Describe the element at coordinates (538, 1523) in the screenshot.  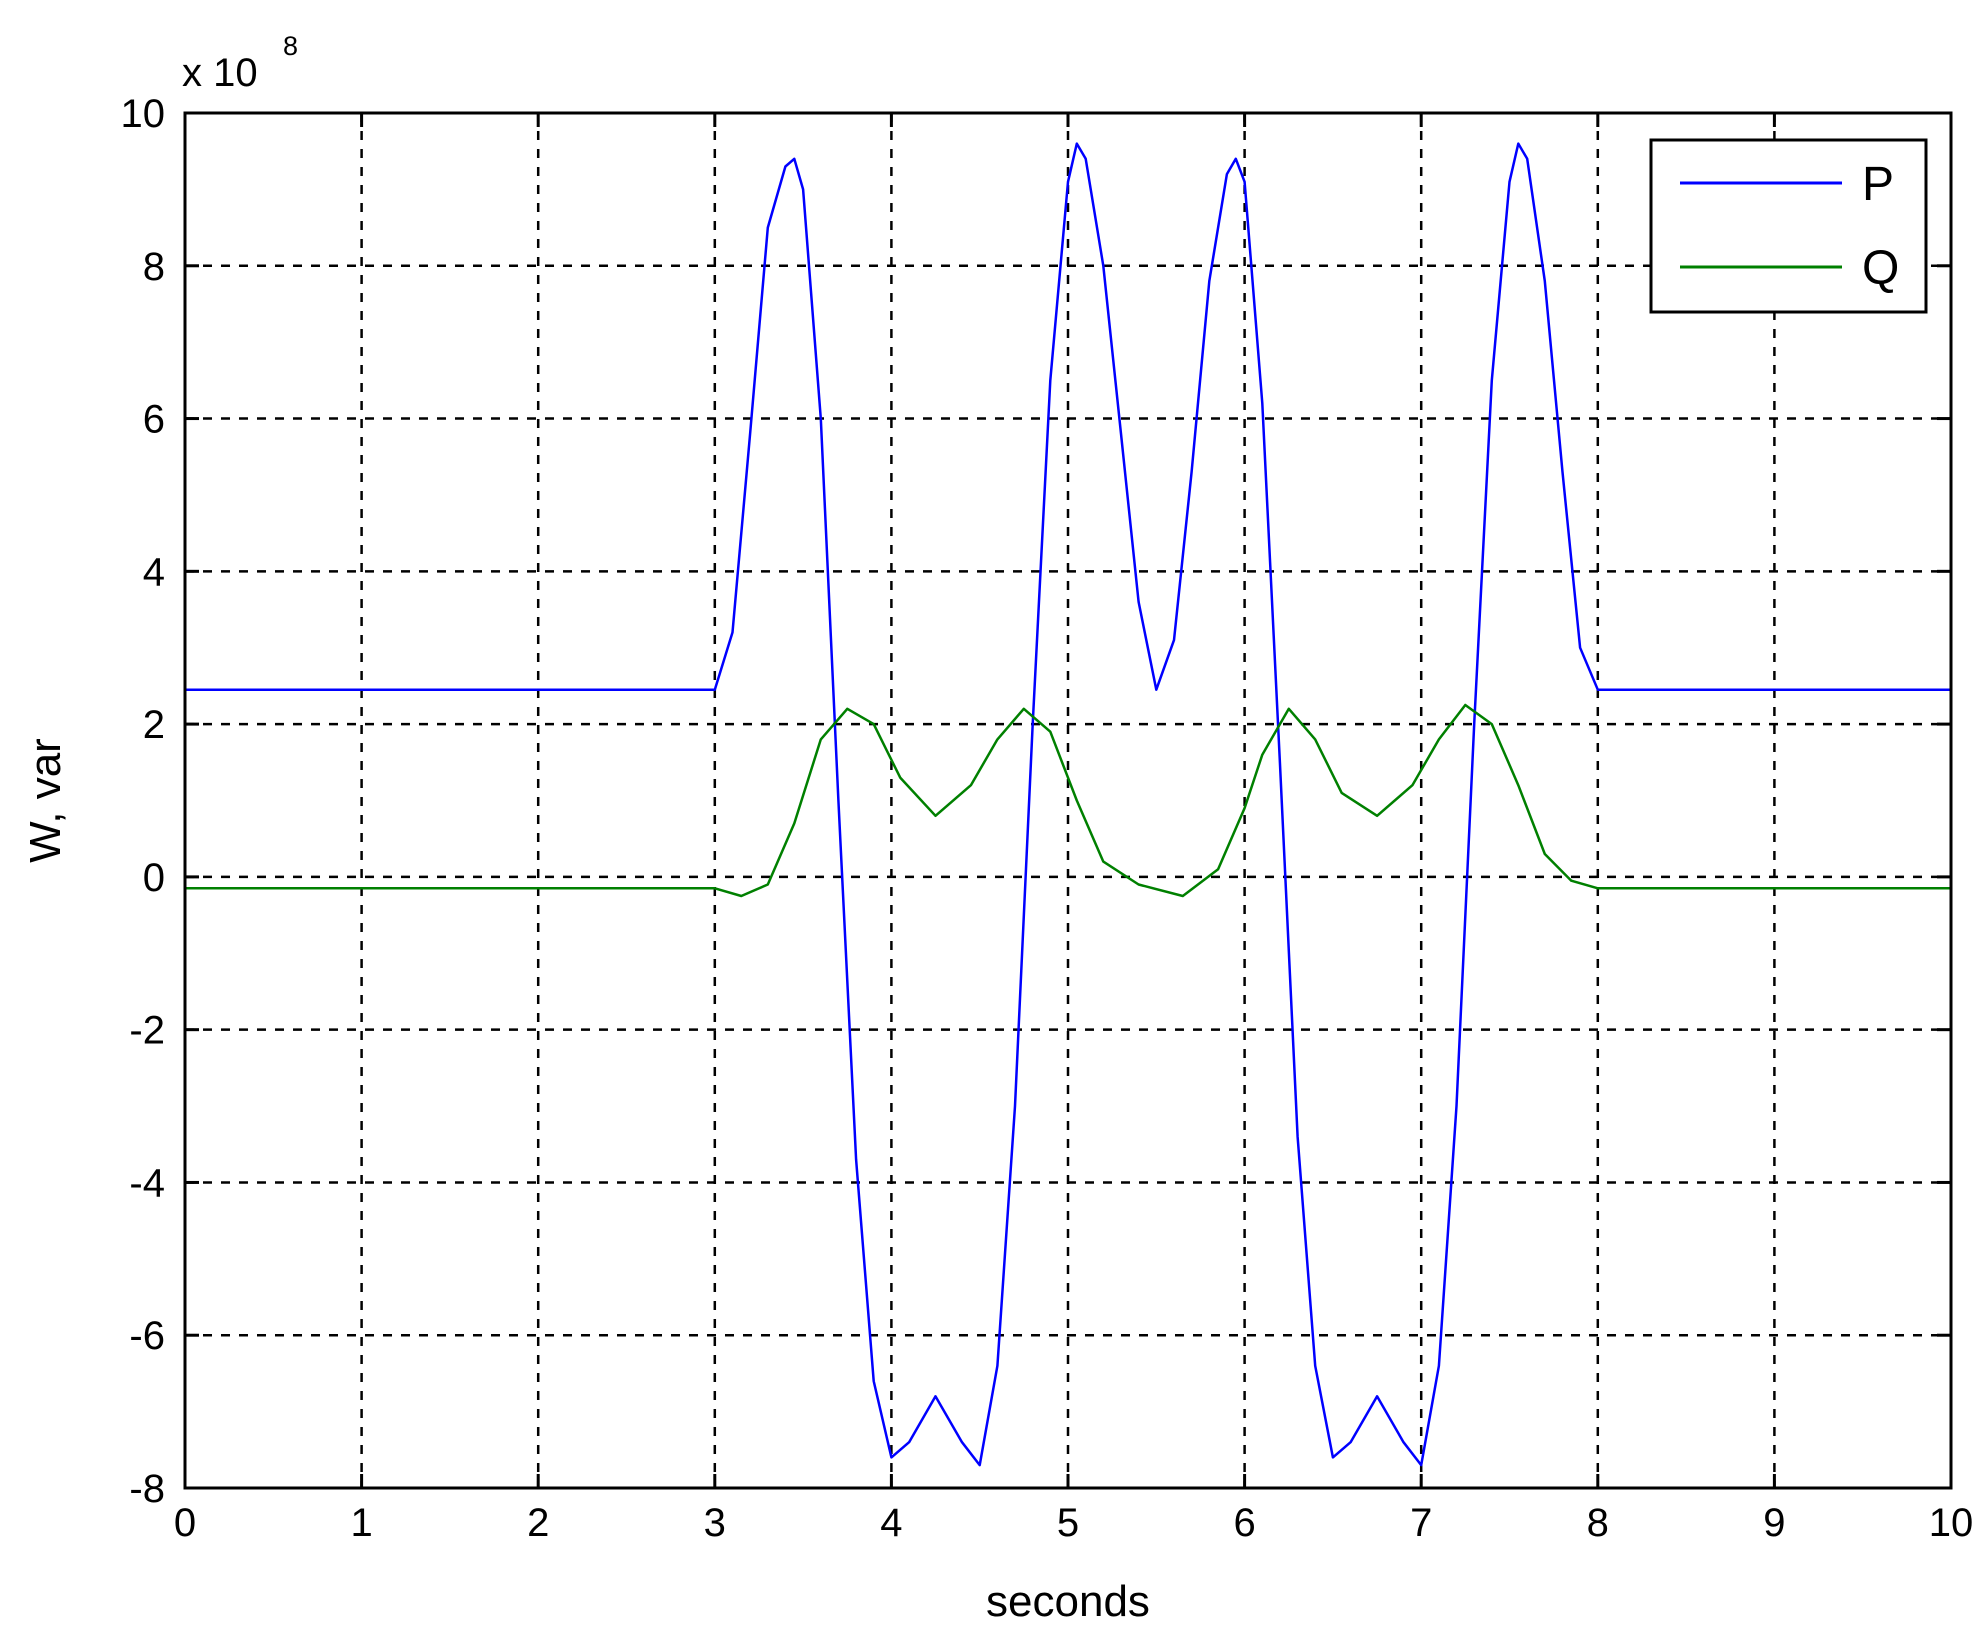
I see `x-tick-label: 2` at that location.